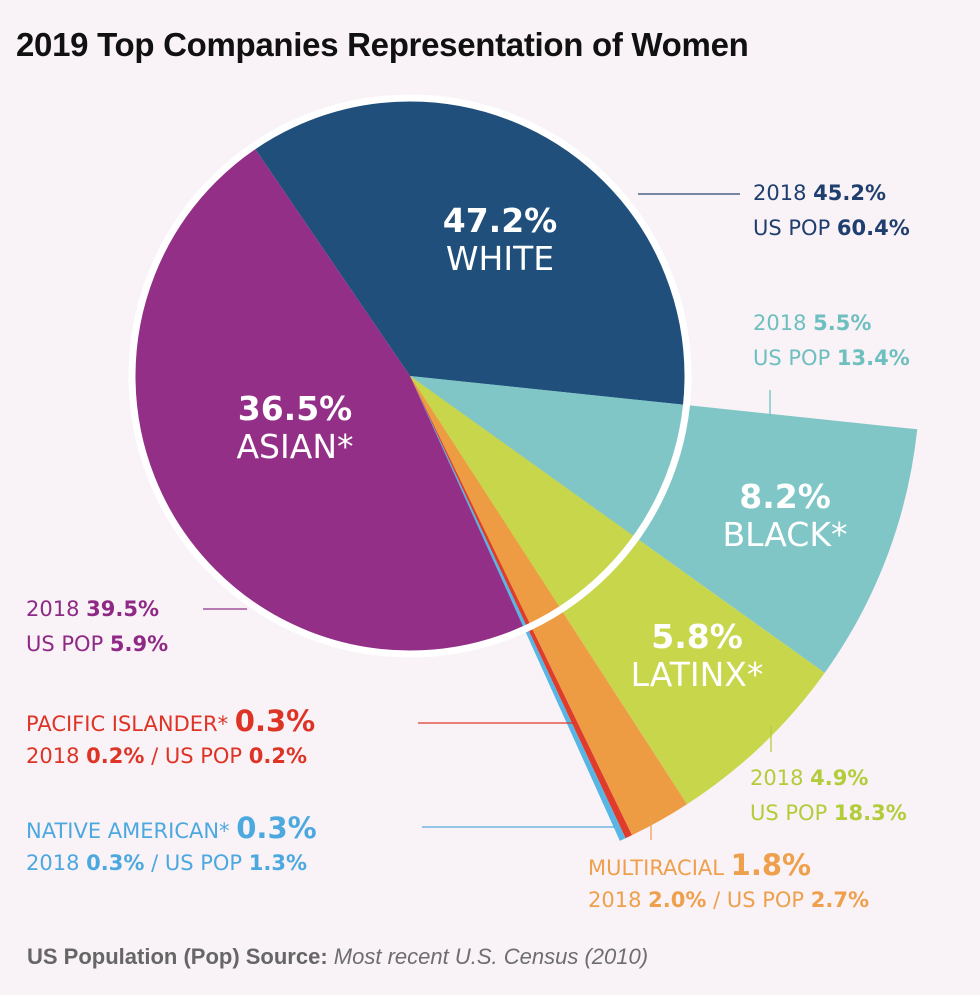  I want to click on prev-value-black: 5.5%, so click(842, 323).